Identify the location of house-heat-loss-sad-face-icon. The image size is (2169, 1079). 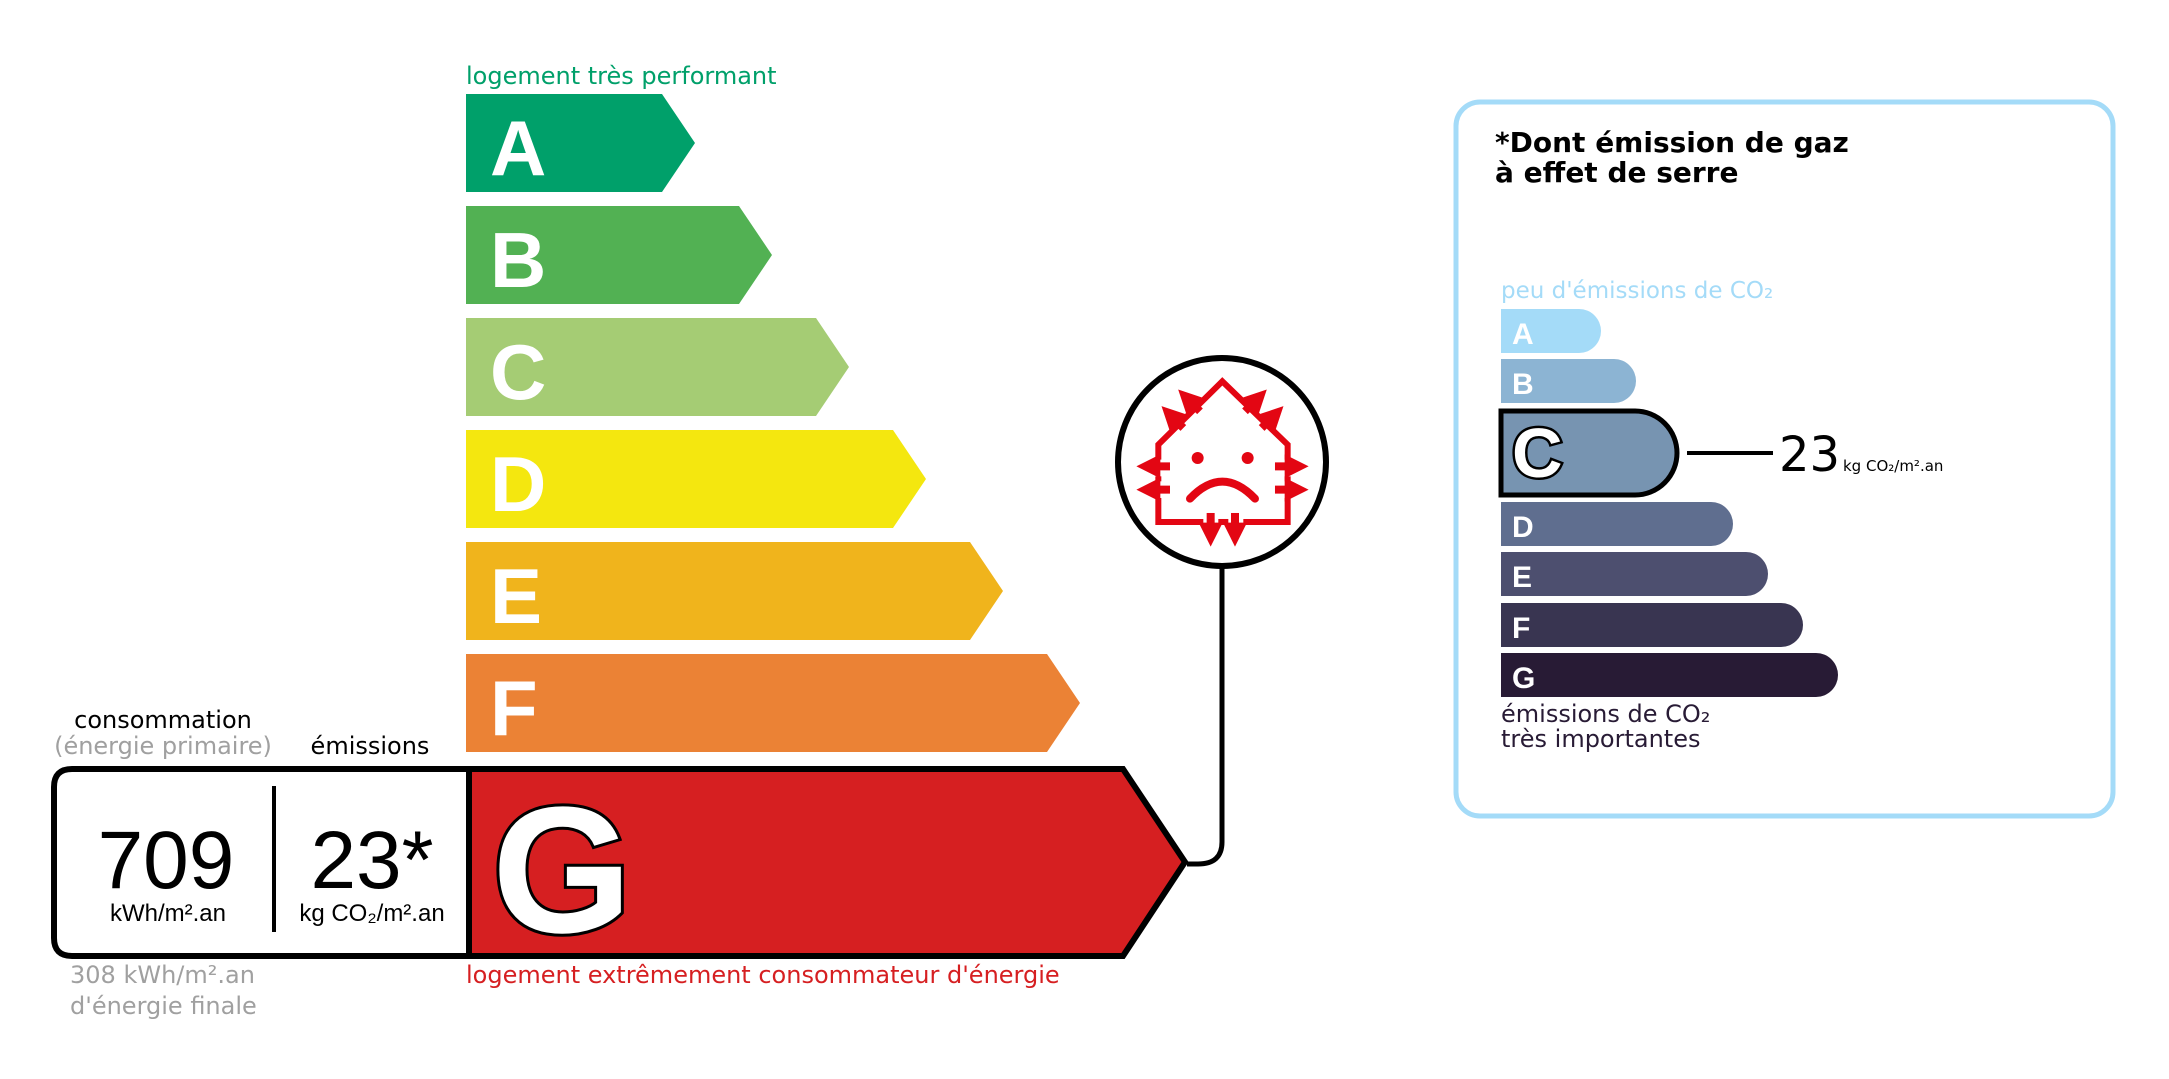
(1222, 462).